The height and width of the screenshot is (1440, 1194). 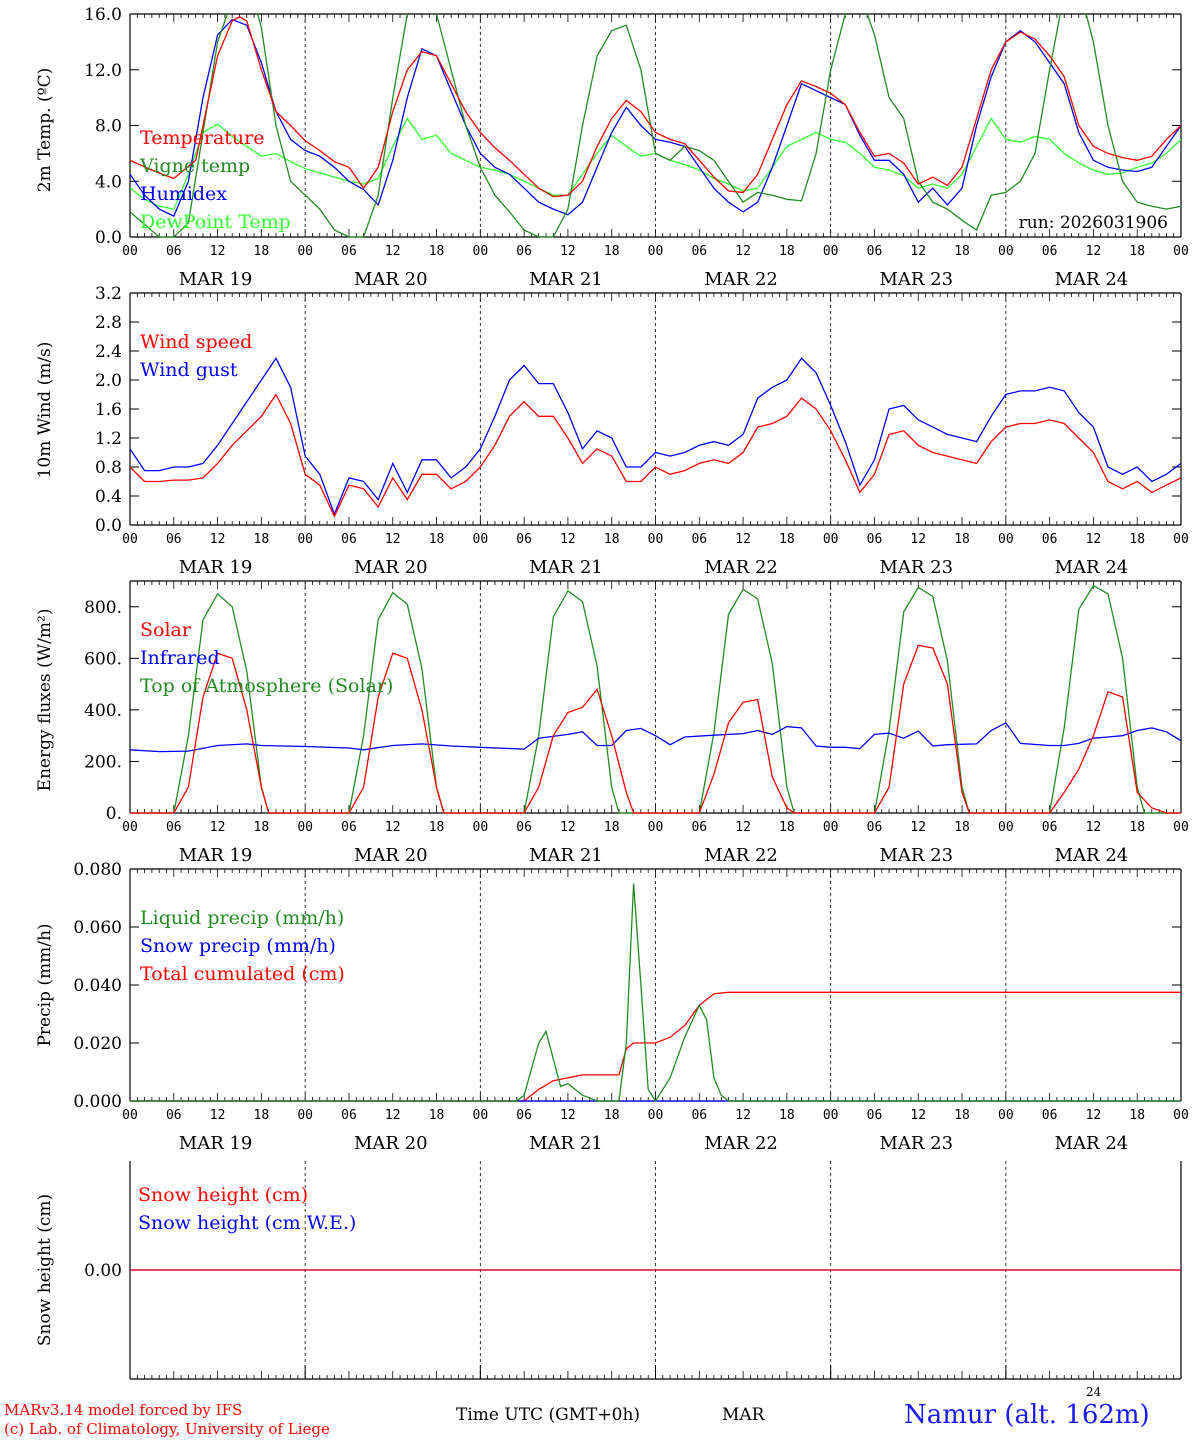 What do you see at coordinates (108, 294) in the screenshot?
I see `wind-y-tick-label: 3.2` at bounding box center [108, 294].